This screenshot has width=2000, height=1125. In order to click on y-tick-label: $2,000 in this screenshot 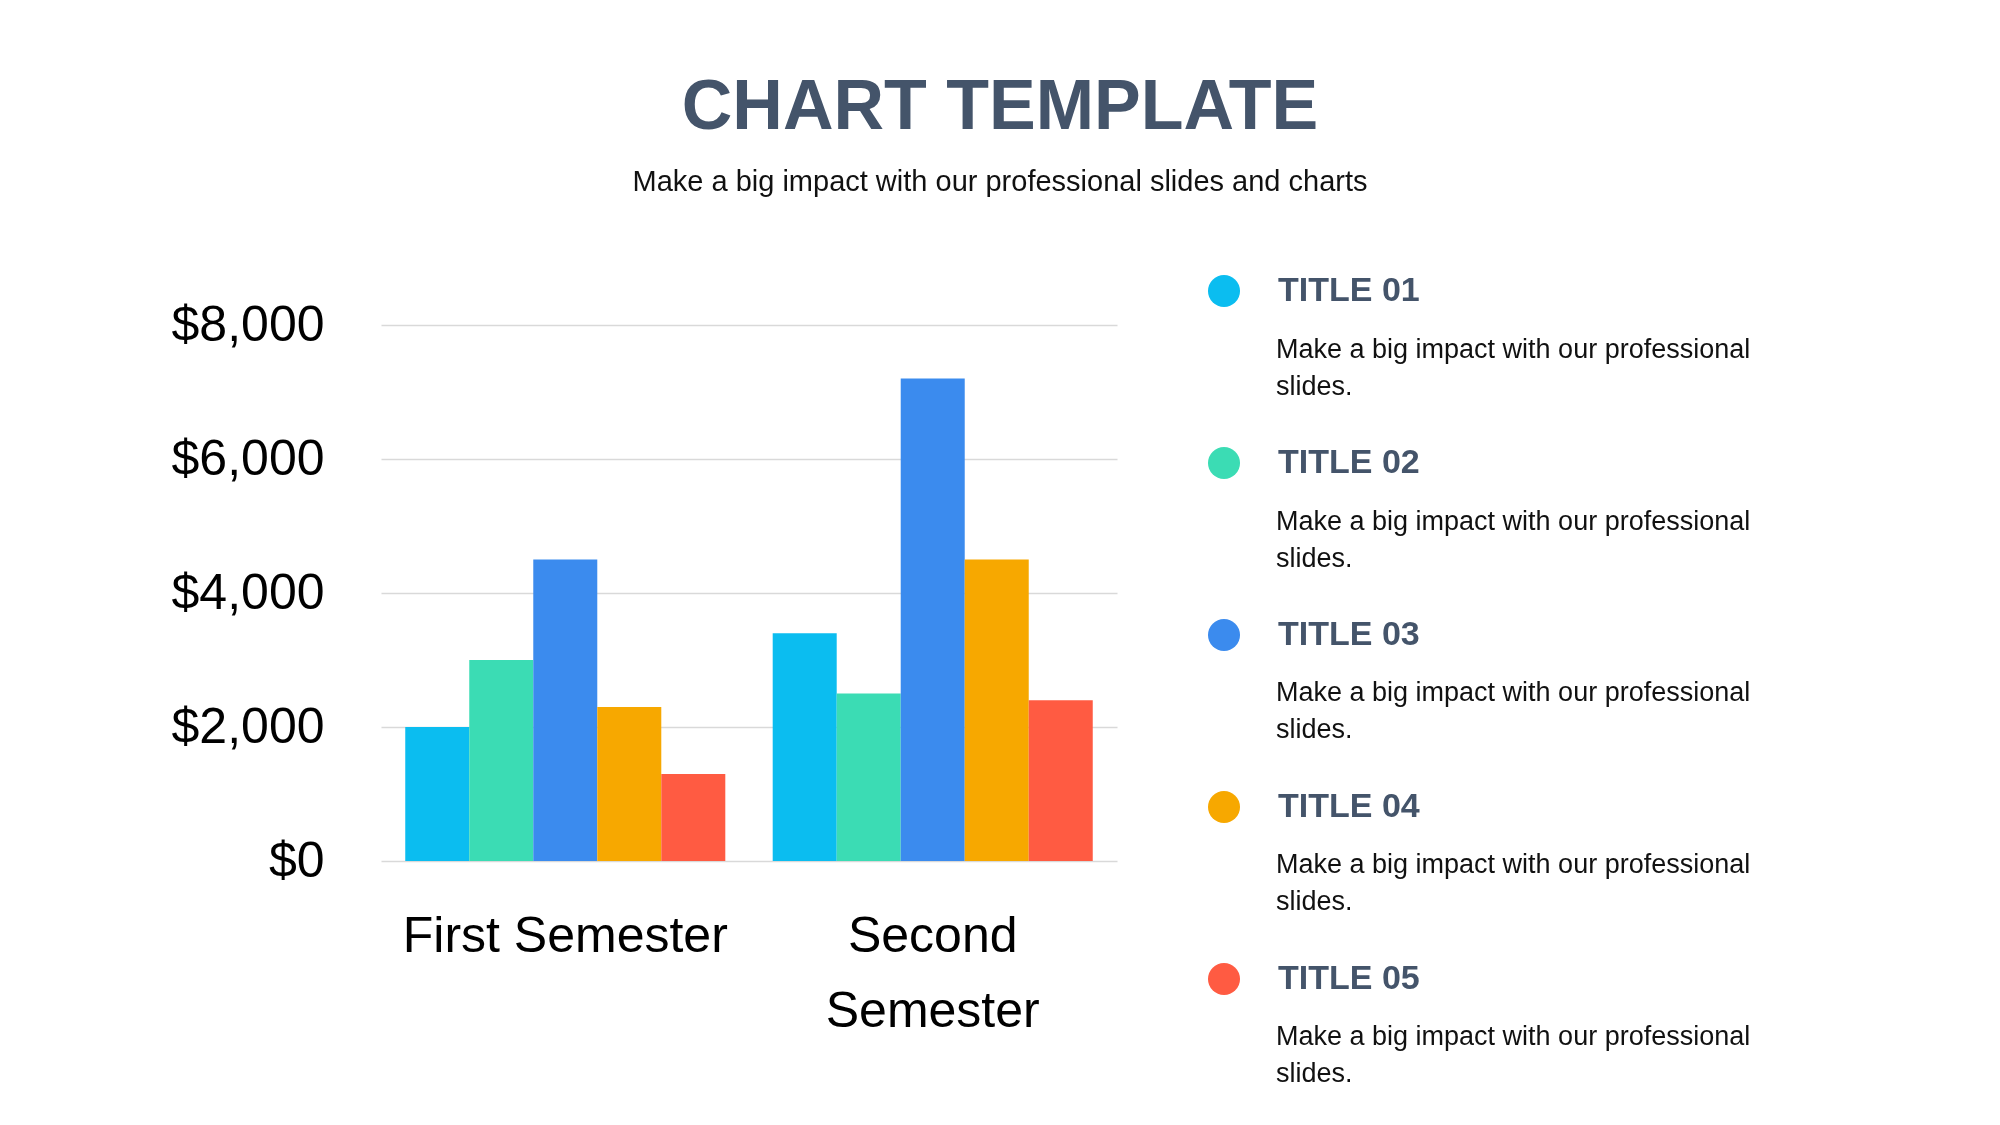, I will do `click(248, 725)`.